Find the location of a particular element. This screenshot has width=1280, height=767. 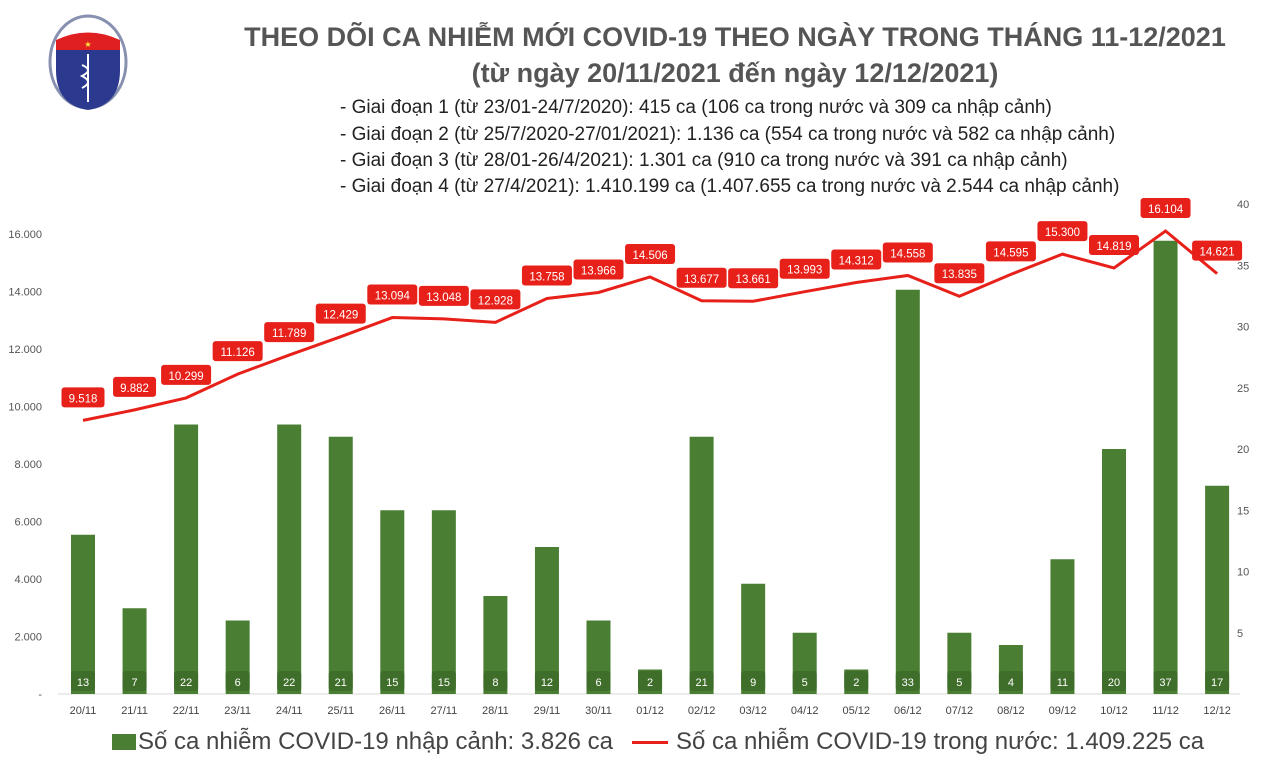

bar-label: 15 is located at coordinates (444, 683).